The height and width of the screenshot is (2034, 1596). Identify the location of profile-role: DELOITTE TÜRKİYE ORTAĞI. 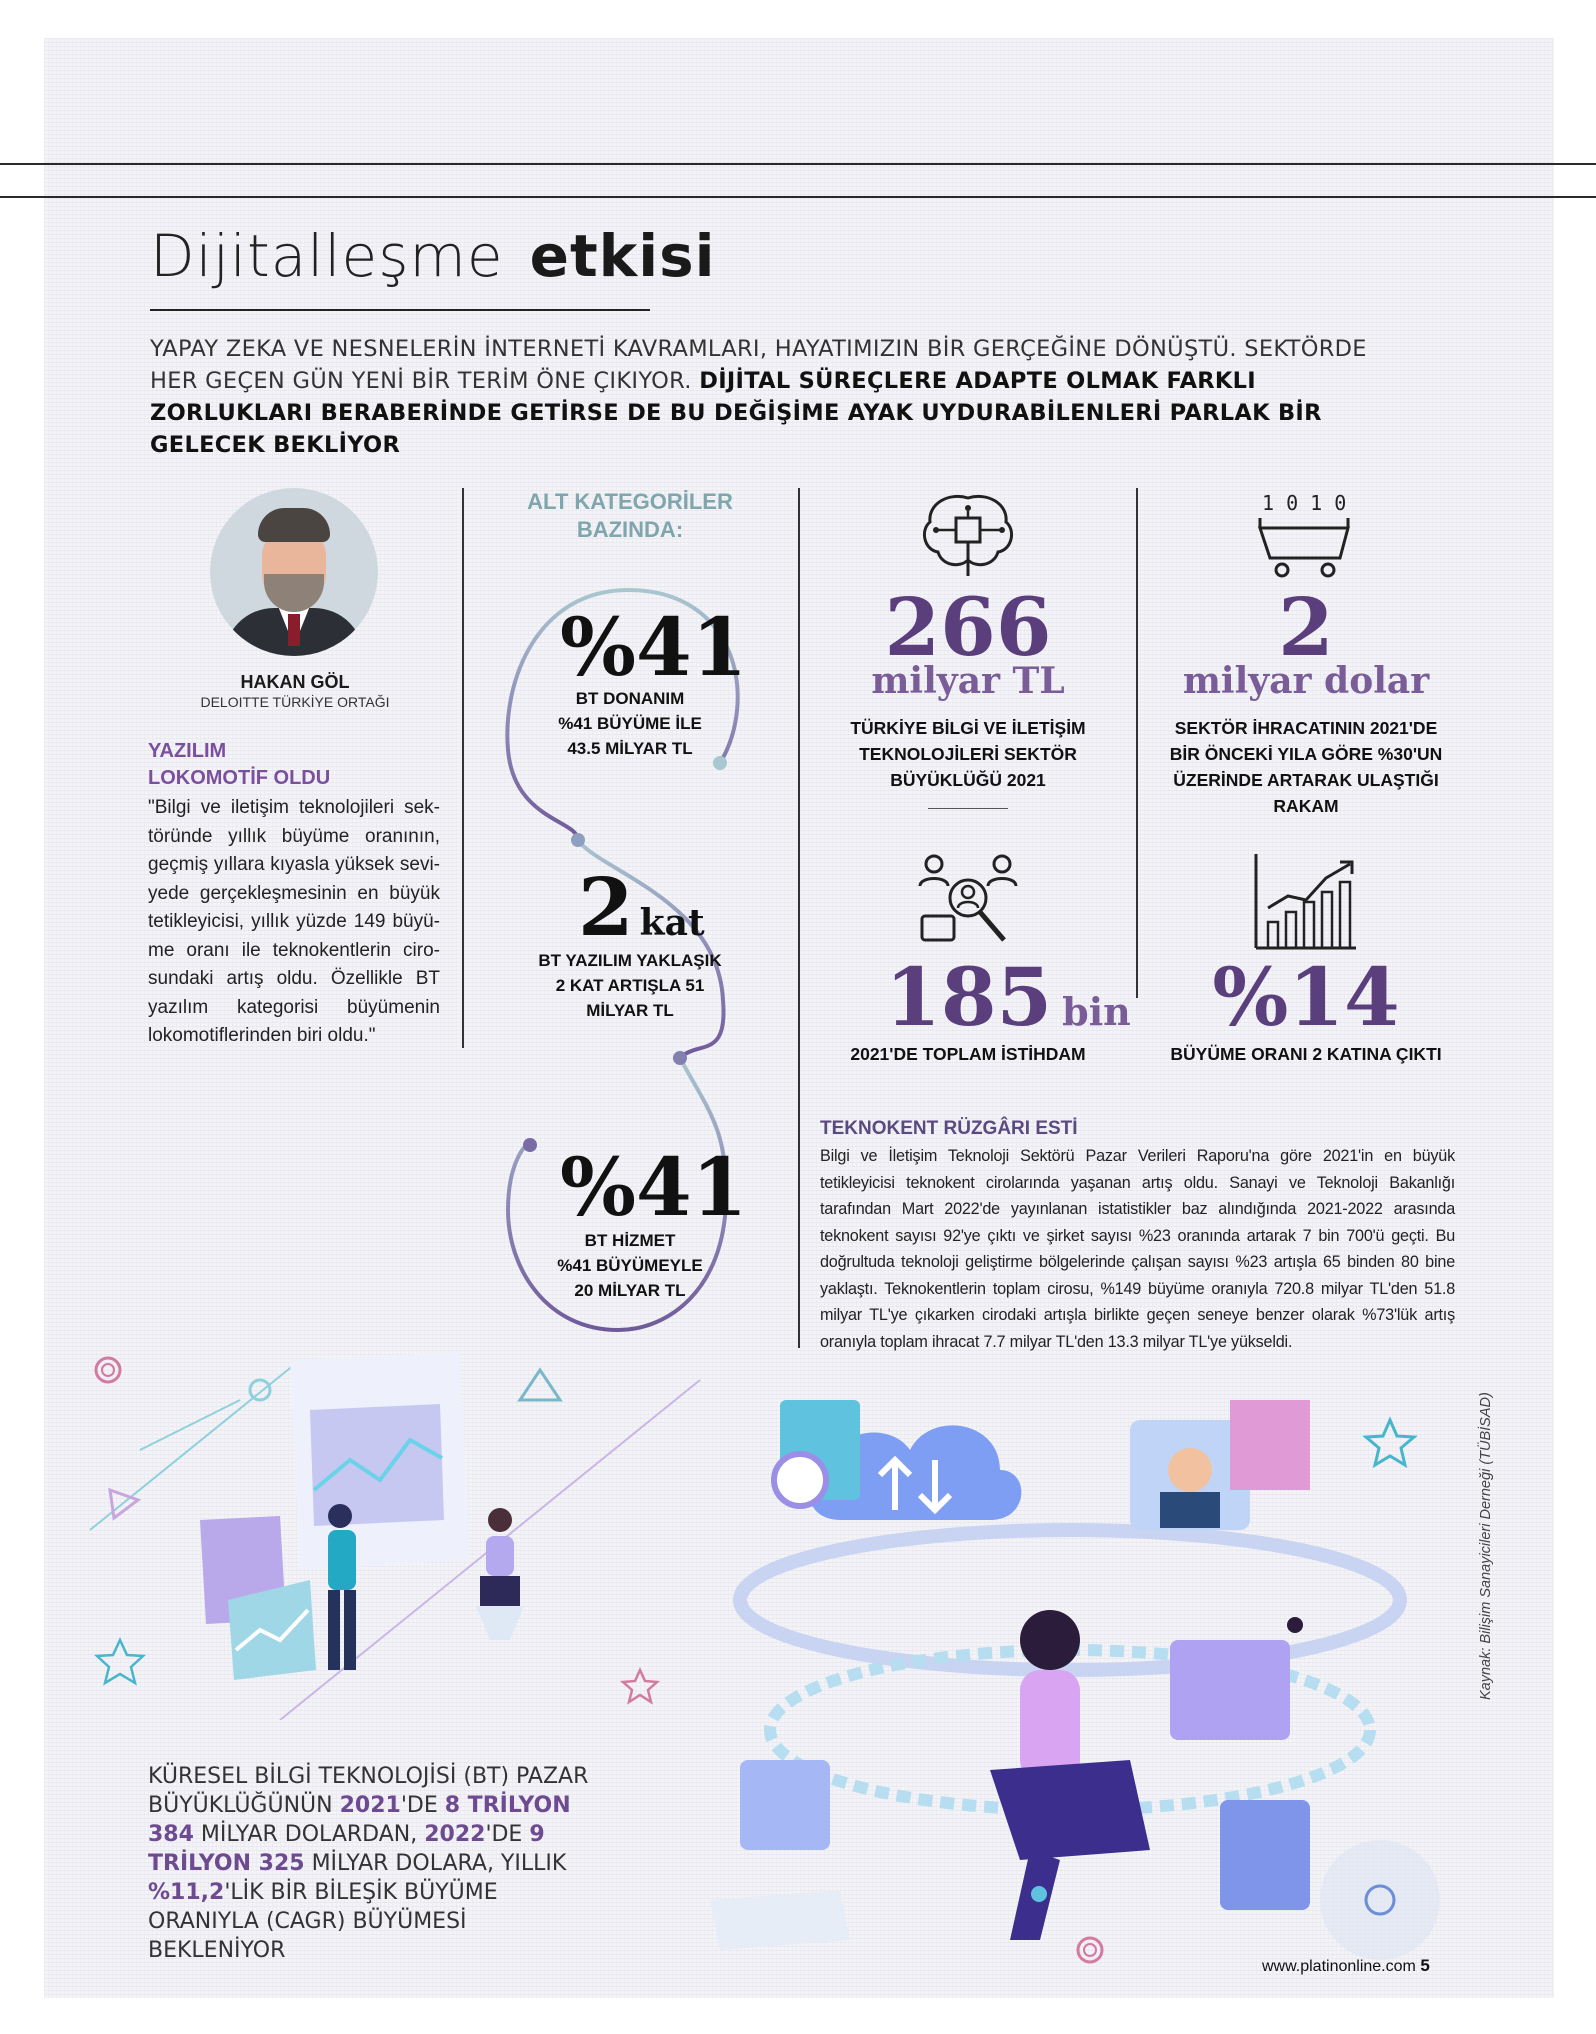
(295, 702).